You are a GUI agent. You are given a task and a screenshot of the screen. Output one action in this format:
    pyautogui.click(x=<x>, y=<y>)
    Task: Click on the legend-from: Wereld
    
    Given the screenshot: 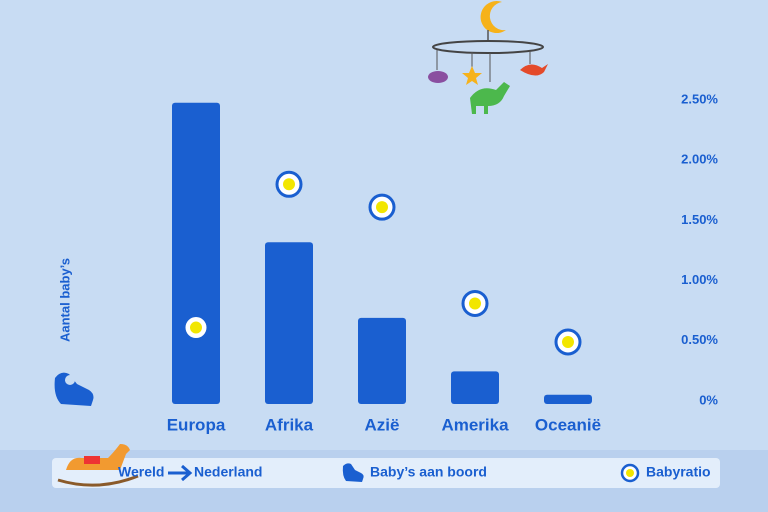 What is the action you would take?
    pyautogui.click(x=141, y=472)
    